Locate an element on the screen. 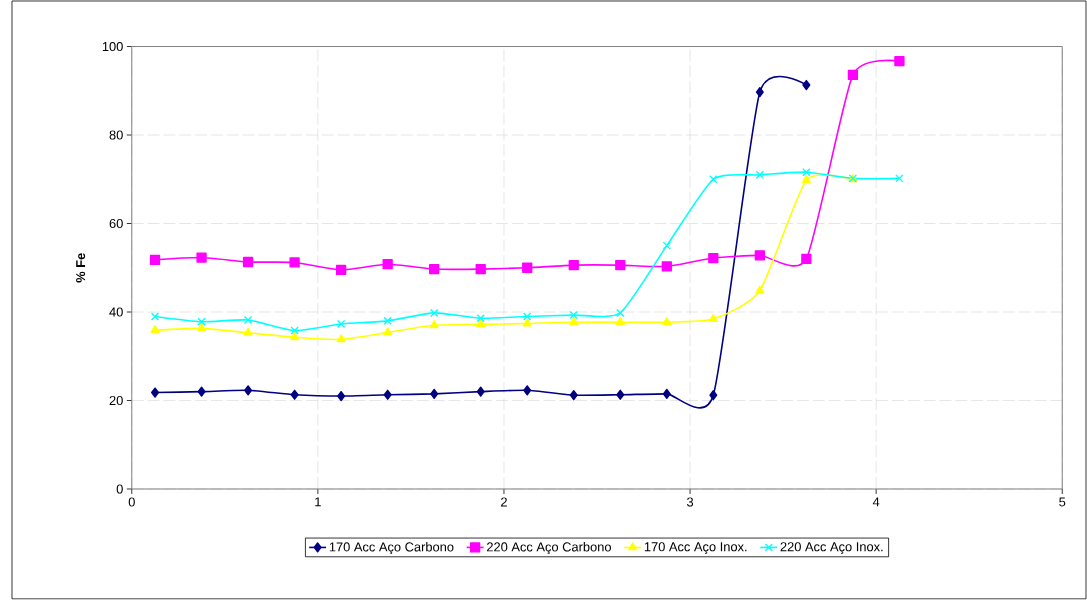 The image size is (1087, 600). x-tick-label: 0 is located at coordinates (131, 502).